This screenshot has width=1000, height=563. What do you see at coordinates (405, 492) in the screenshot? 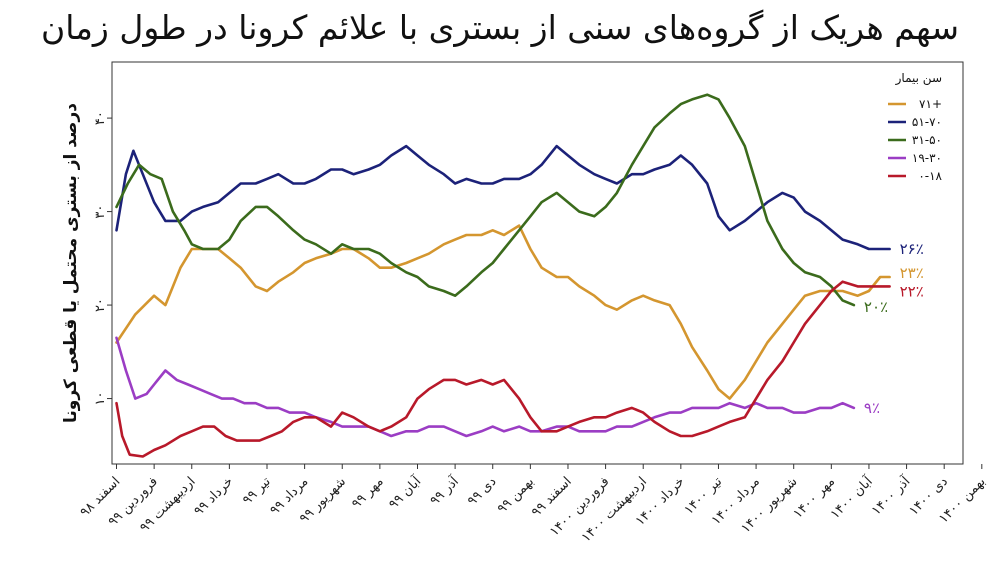
I see `x-tick-label: آبان ۹۹` at bounding box center [405, 492].